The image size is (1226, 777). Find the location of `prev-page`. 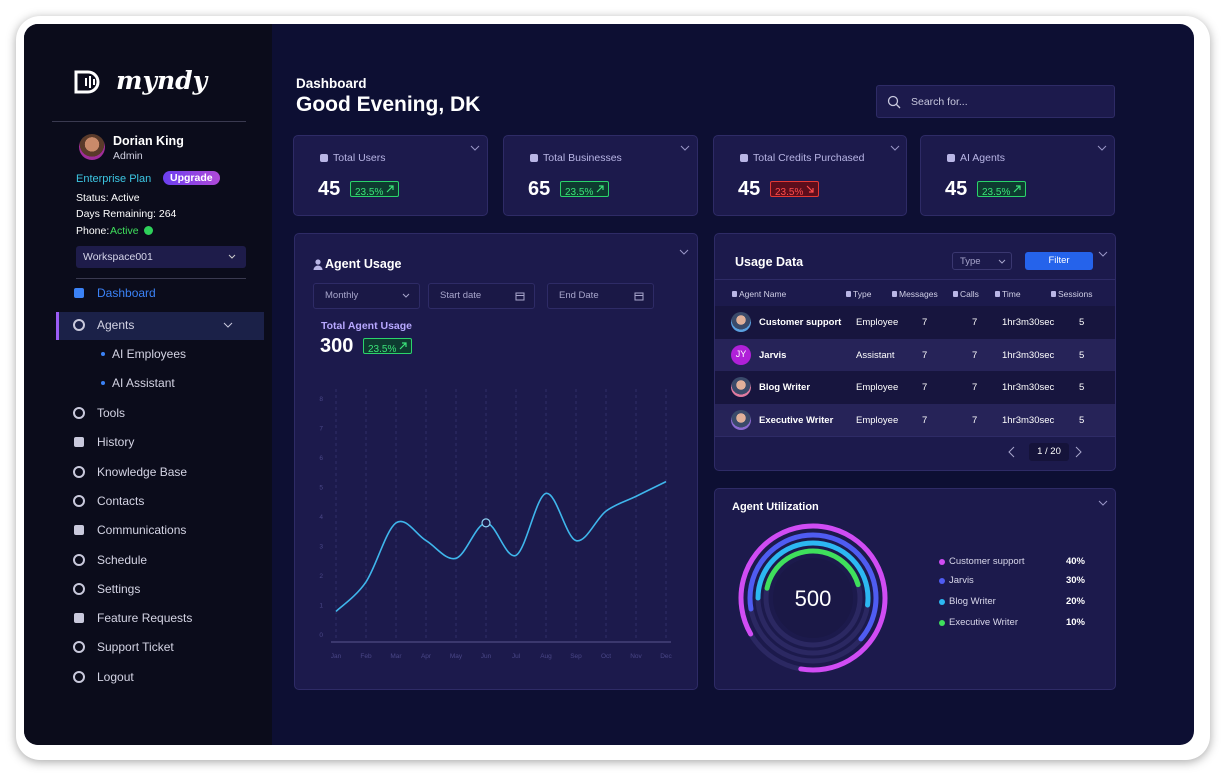

prev-page is located at coordinates (1012, 452).